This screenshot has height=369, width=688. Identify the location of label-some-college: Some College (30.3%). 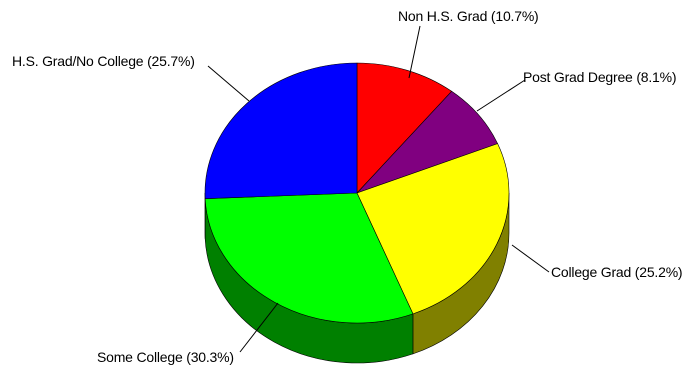
(165, 357).